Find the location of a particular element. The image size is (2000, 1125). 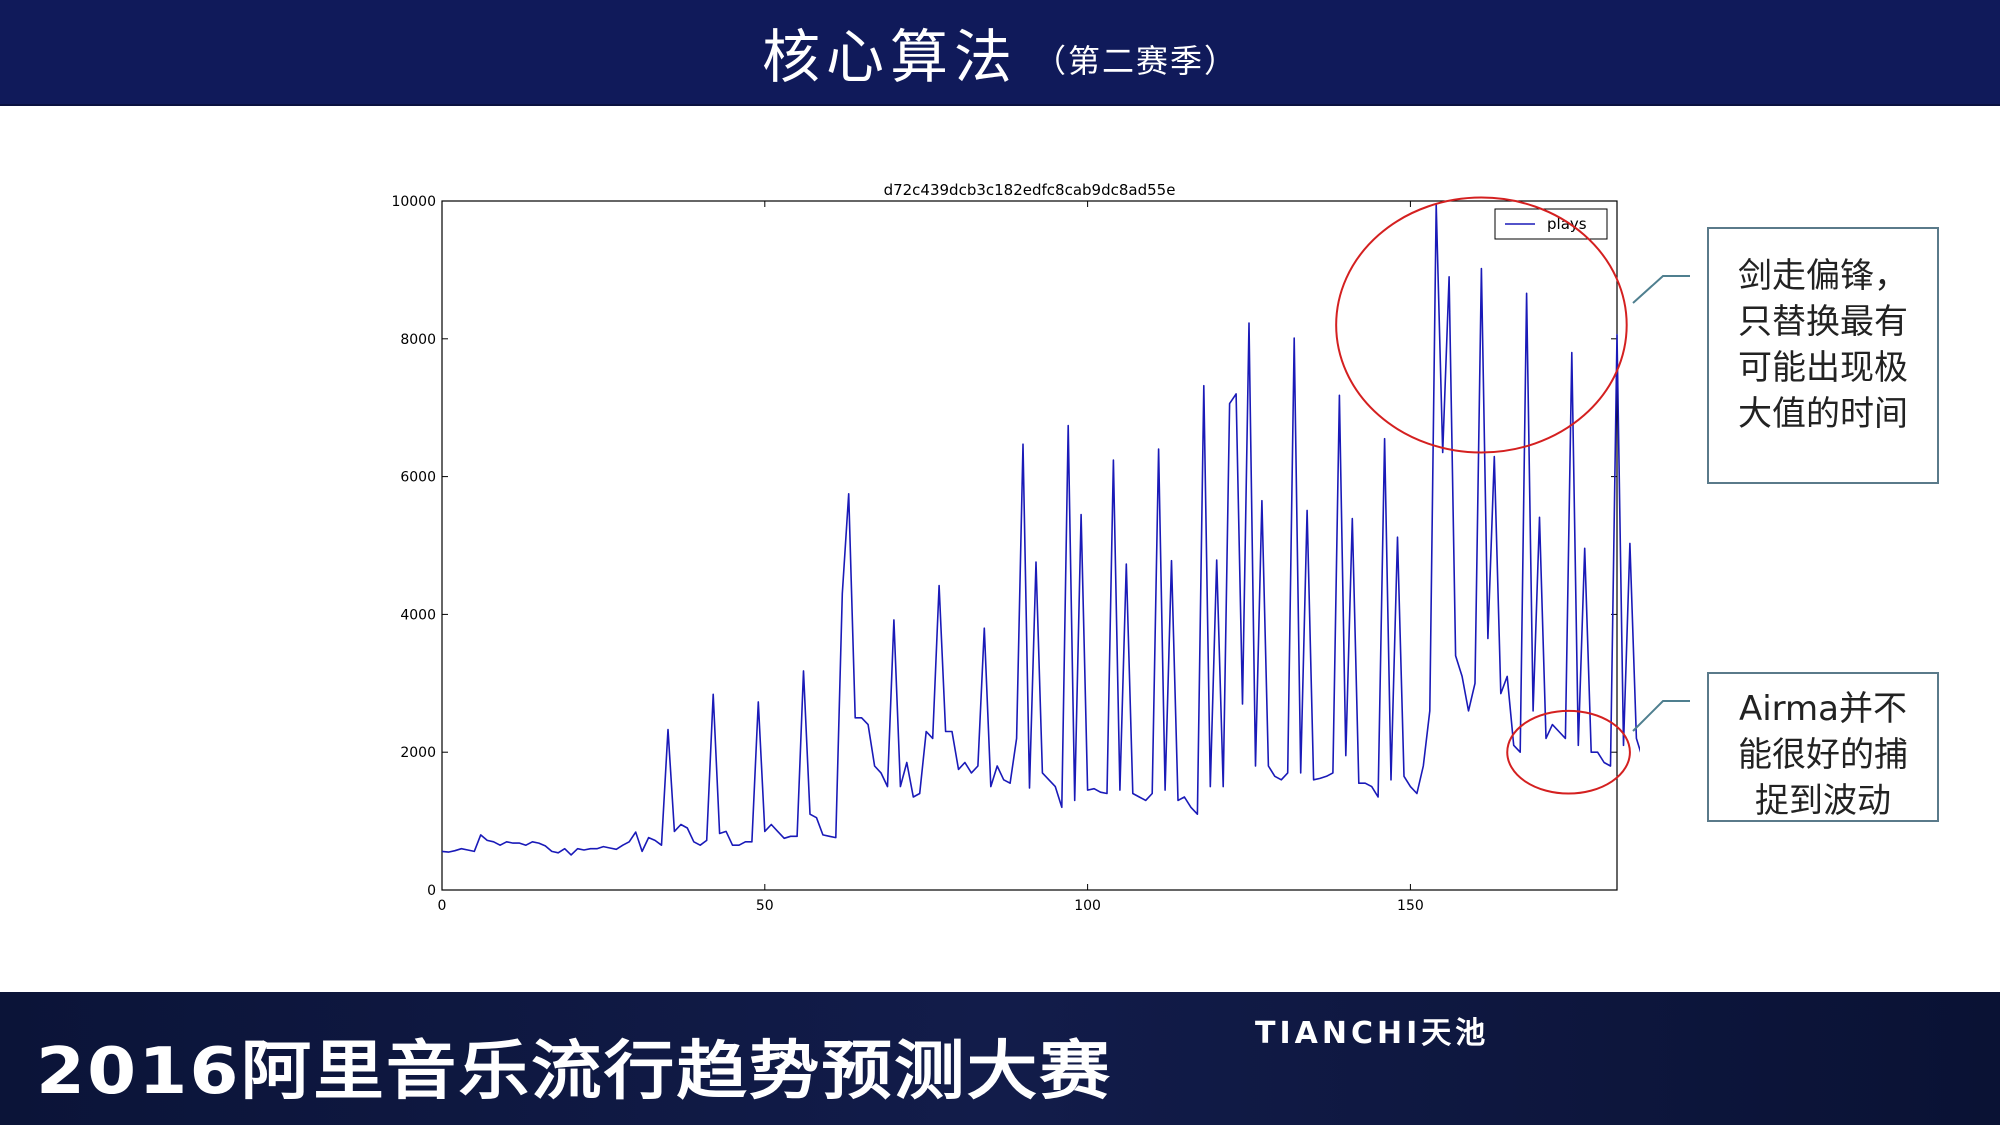

highlight-ellipse-tail is located at coordinates (1568, 752).